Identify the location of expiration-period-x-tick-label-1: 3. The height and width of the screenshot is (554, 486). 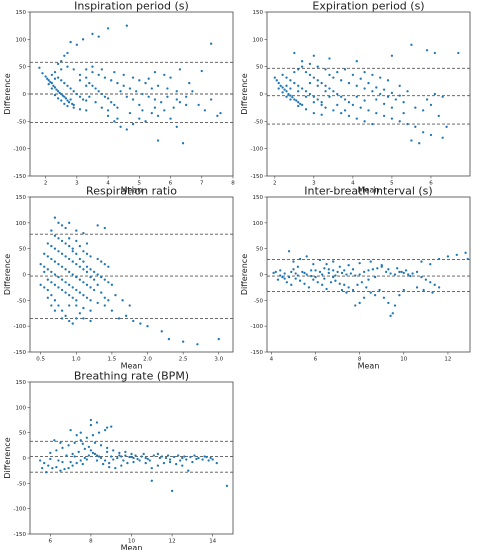
(314, 184).